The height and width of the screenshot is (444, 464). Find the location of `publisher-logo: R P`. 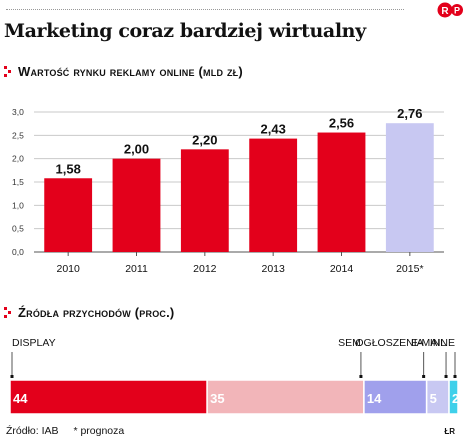

publisher-logo: R P is located at coordinates (450, 10).